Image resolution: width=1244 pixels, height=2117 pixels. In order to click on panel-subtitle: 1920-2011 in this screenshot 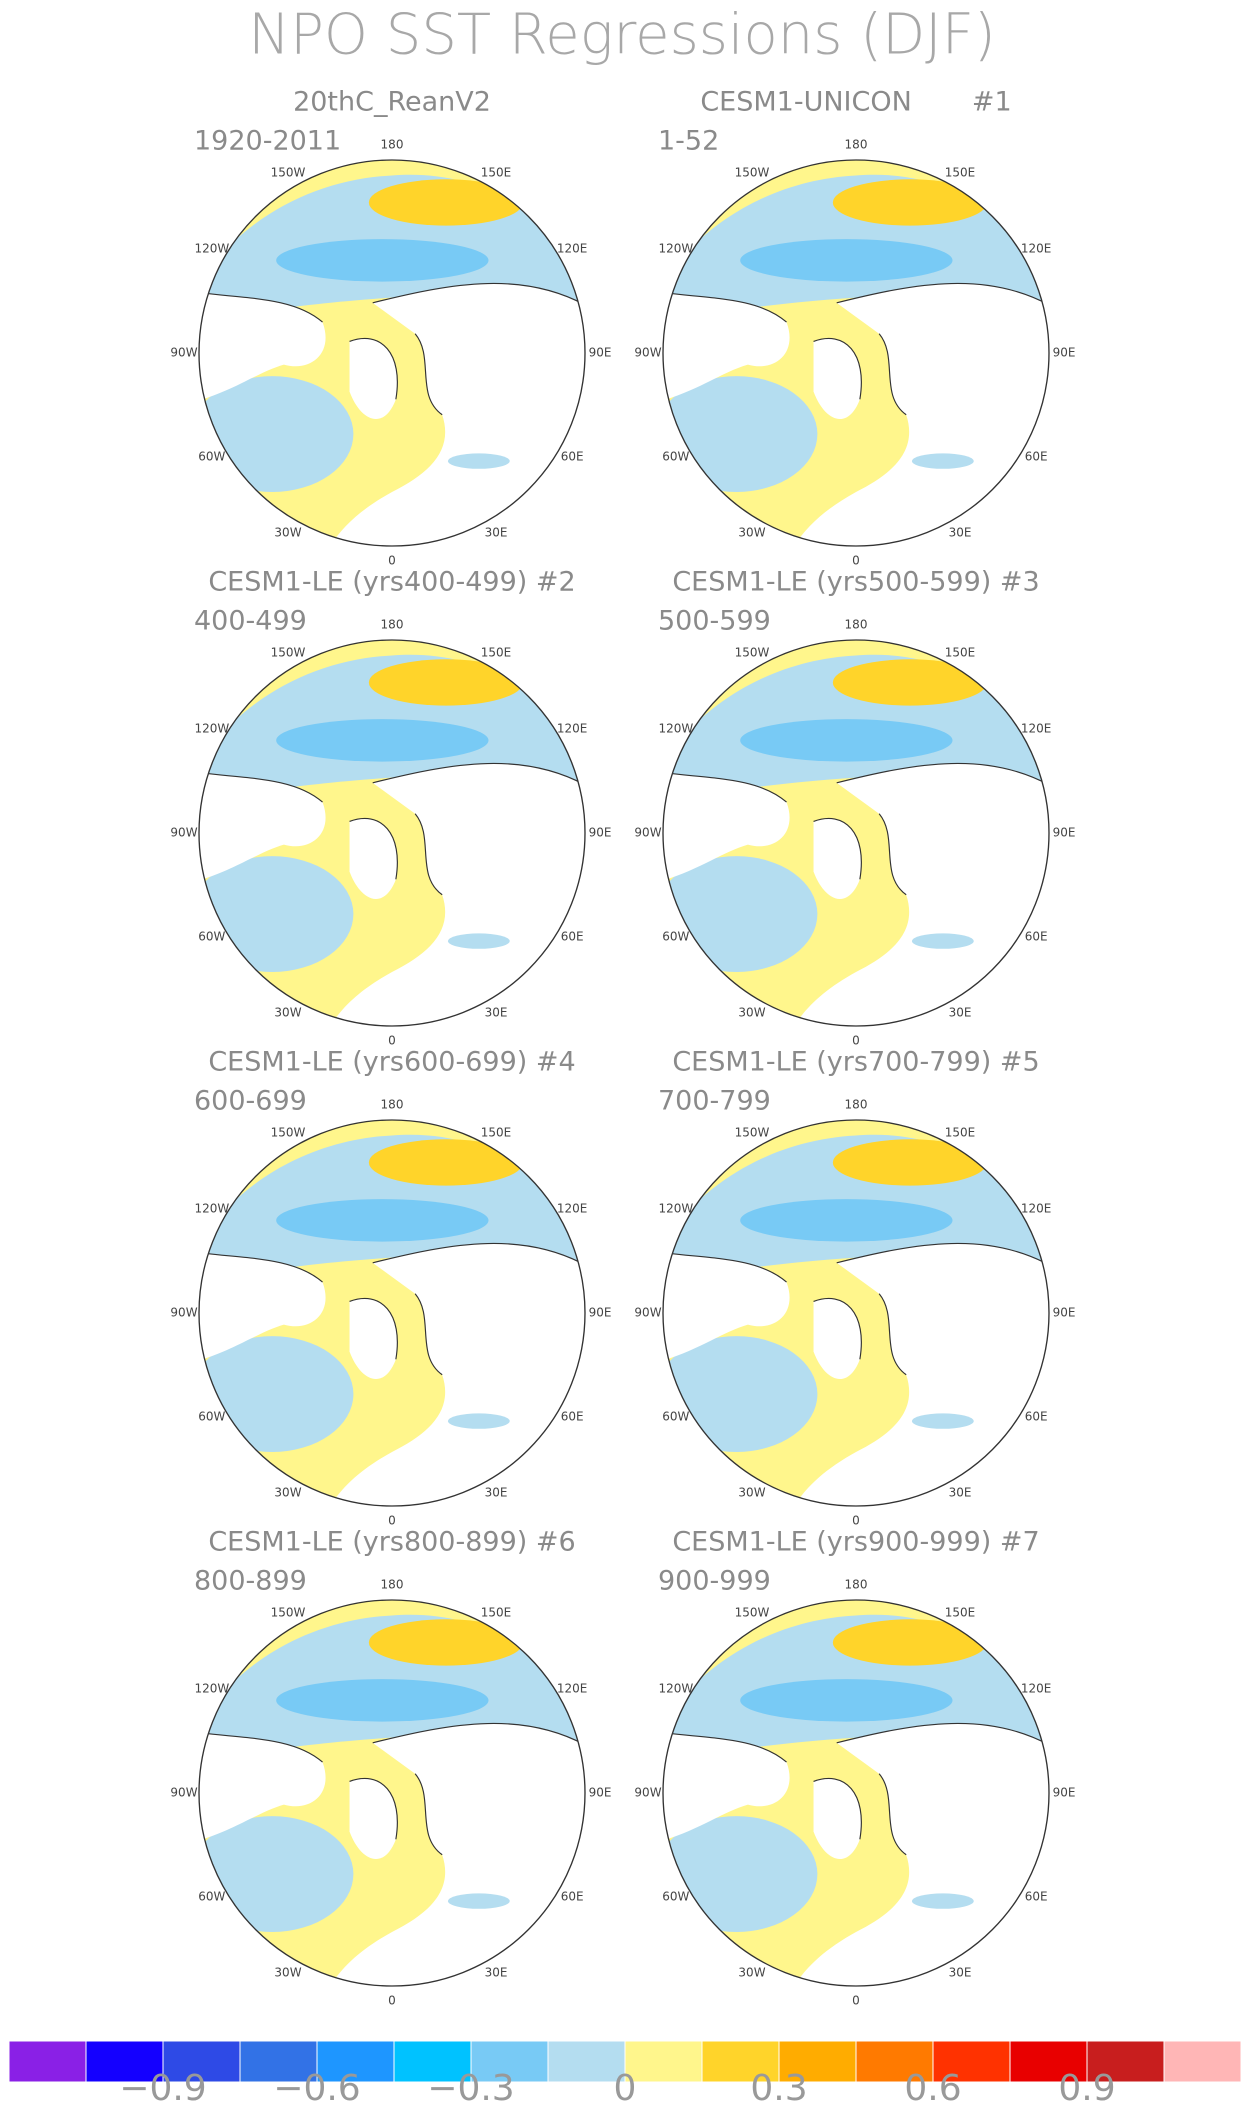, I will do `click(267, 141)`.